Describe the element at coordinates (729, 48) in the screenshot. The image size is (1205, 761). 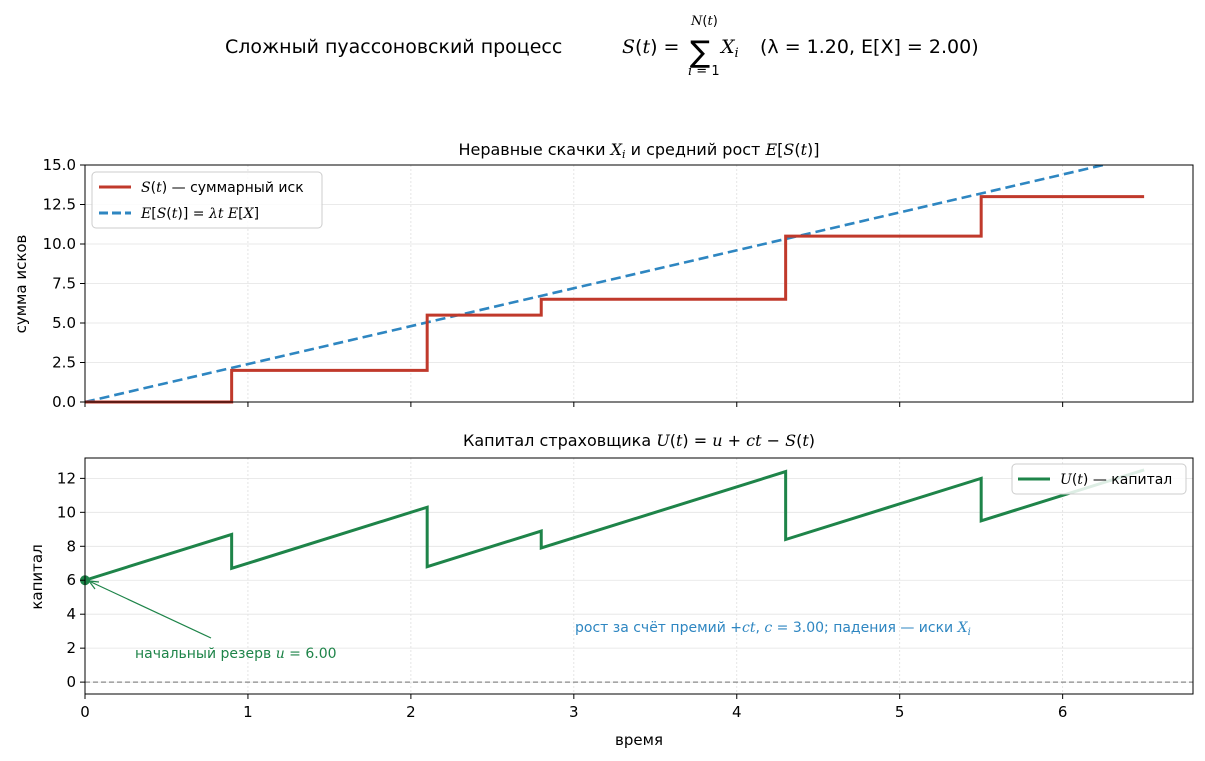
I see `svg-text: Xi` at that location.